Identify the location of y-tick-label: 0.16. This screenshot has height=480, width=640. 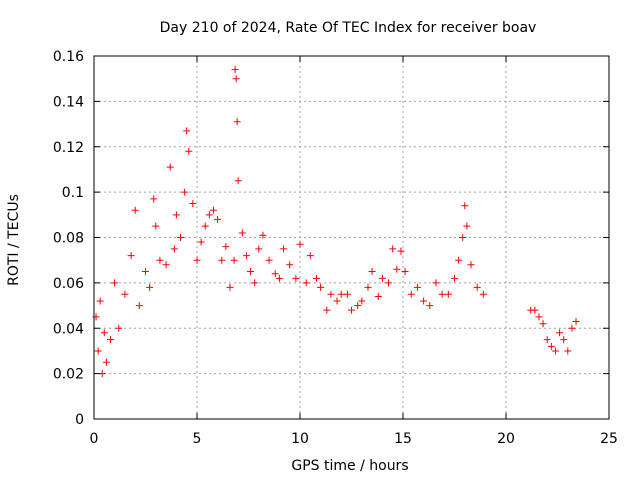
(68, 57).